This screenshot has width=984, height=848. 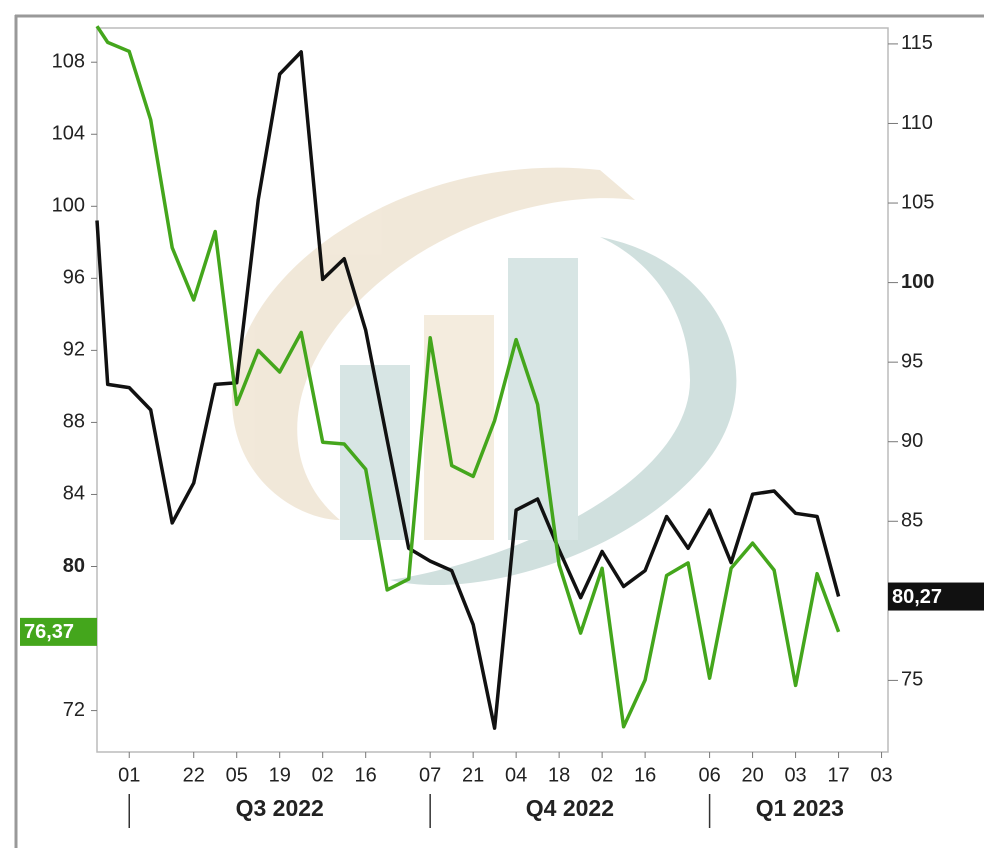 What do you see at coordinates (430, 775) in the screenshot?
I see `x-tick-label: 07` at bounding box center [430, 775].